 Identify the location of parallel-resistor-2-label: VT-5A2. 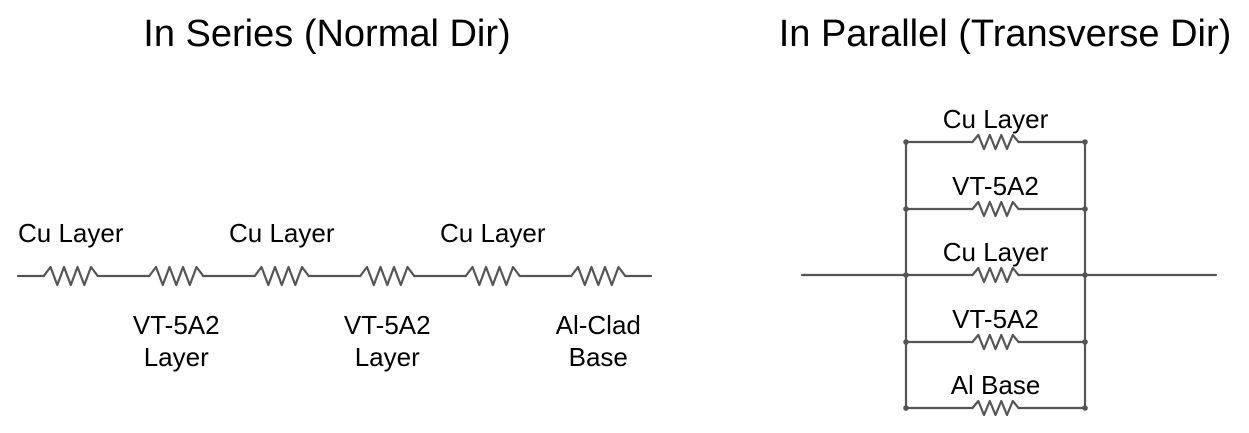
(995, 186).